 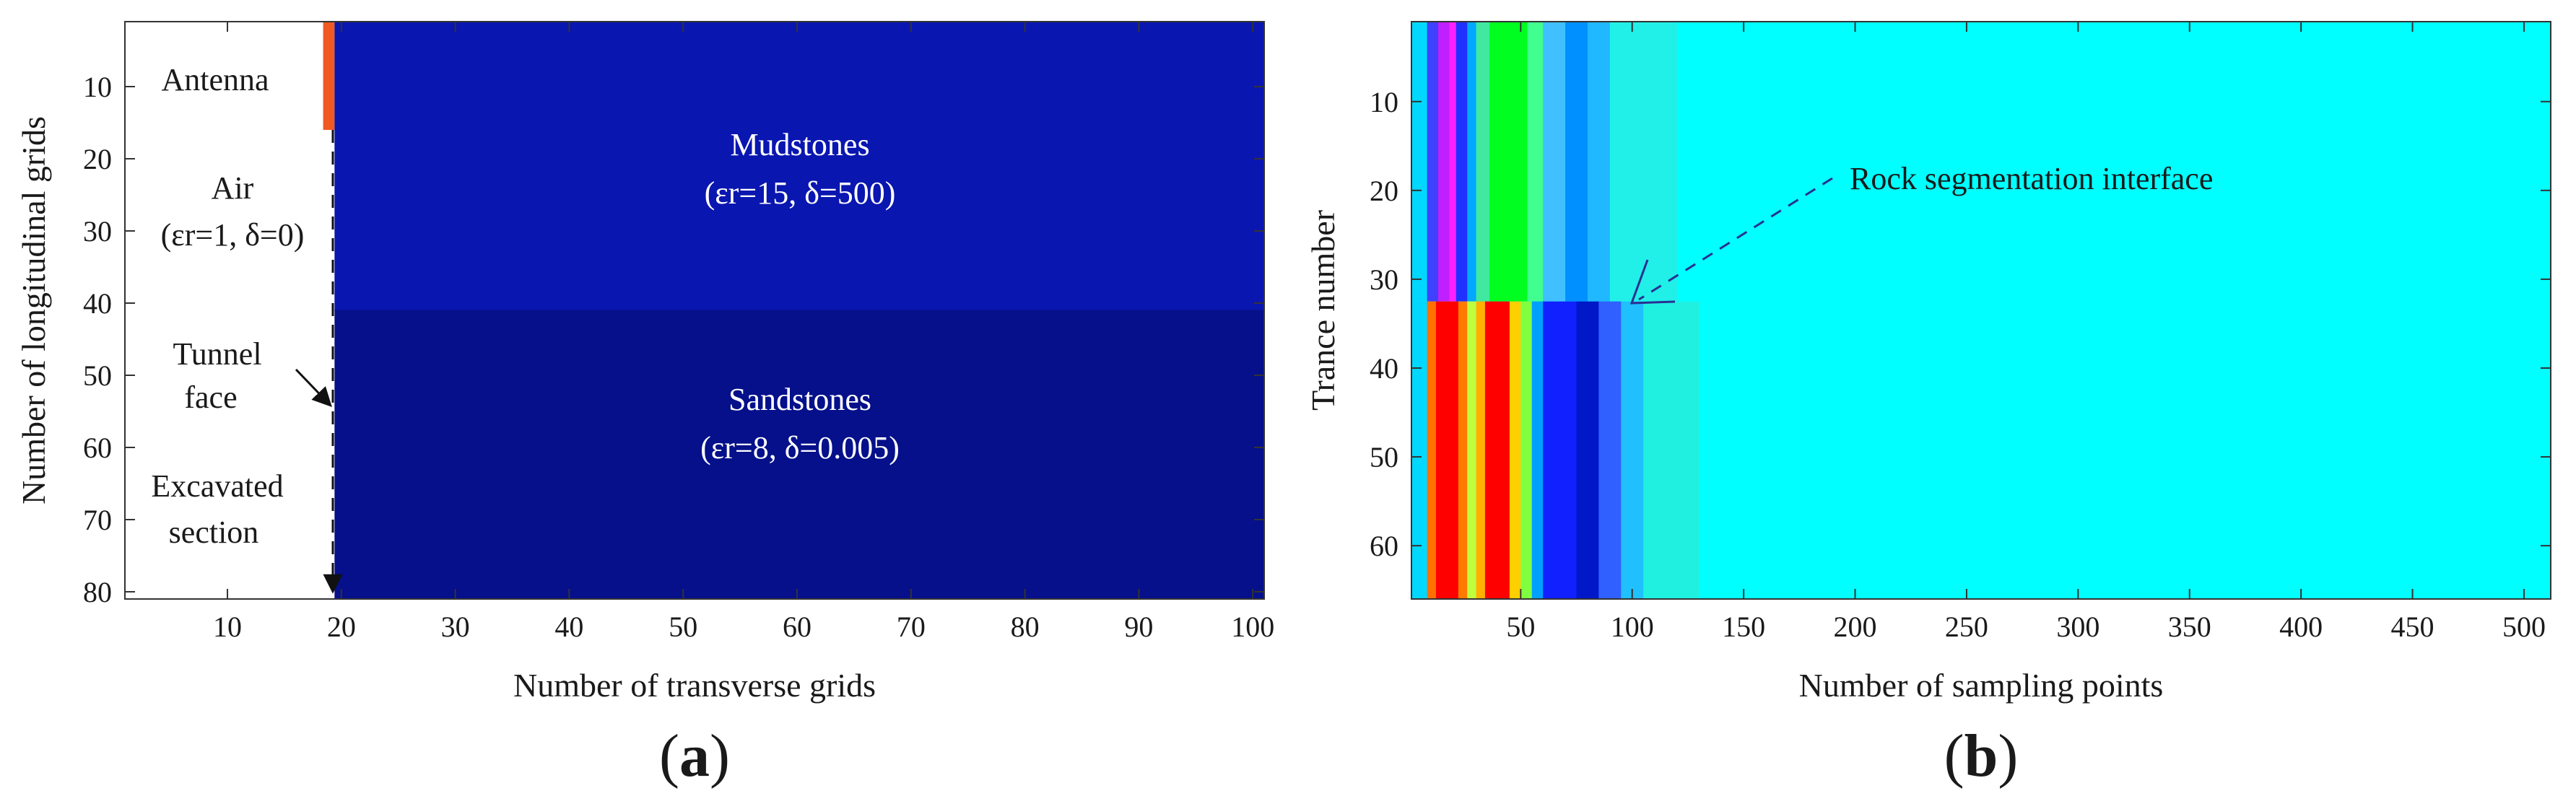 I want to click on a-x-tick-label: 30, so click(x=455, y=627).